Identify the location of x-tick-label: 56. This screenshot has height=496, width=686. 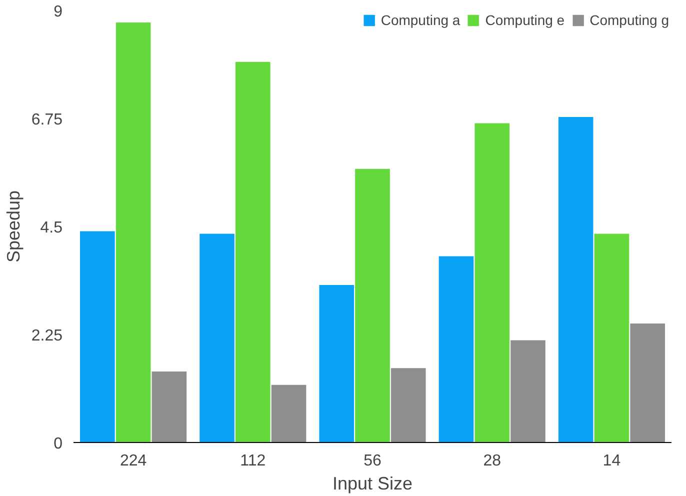
(373, 461).